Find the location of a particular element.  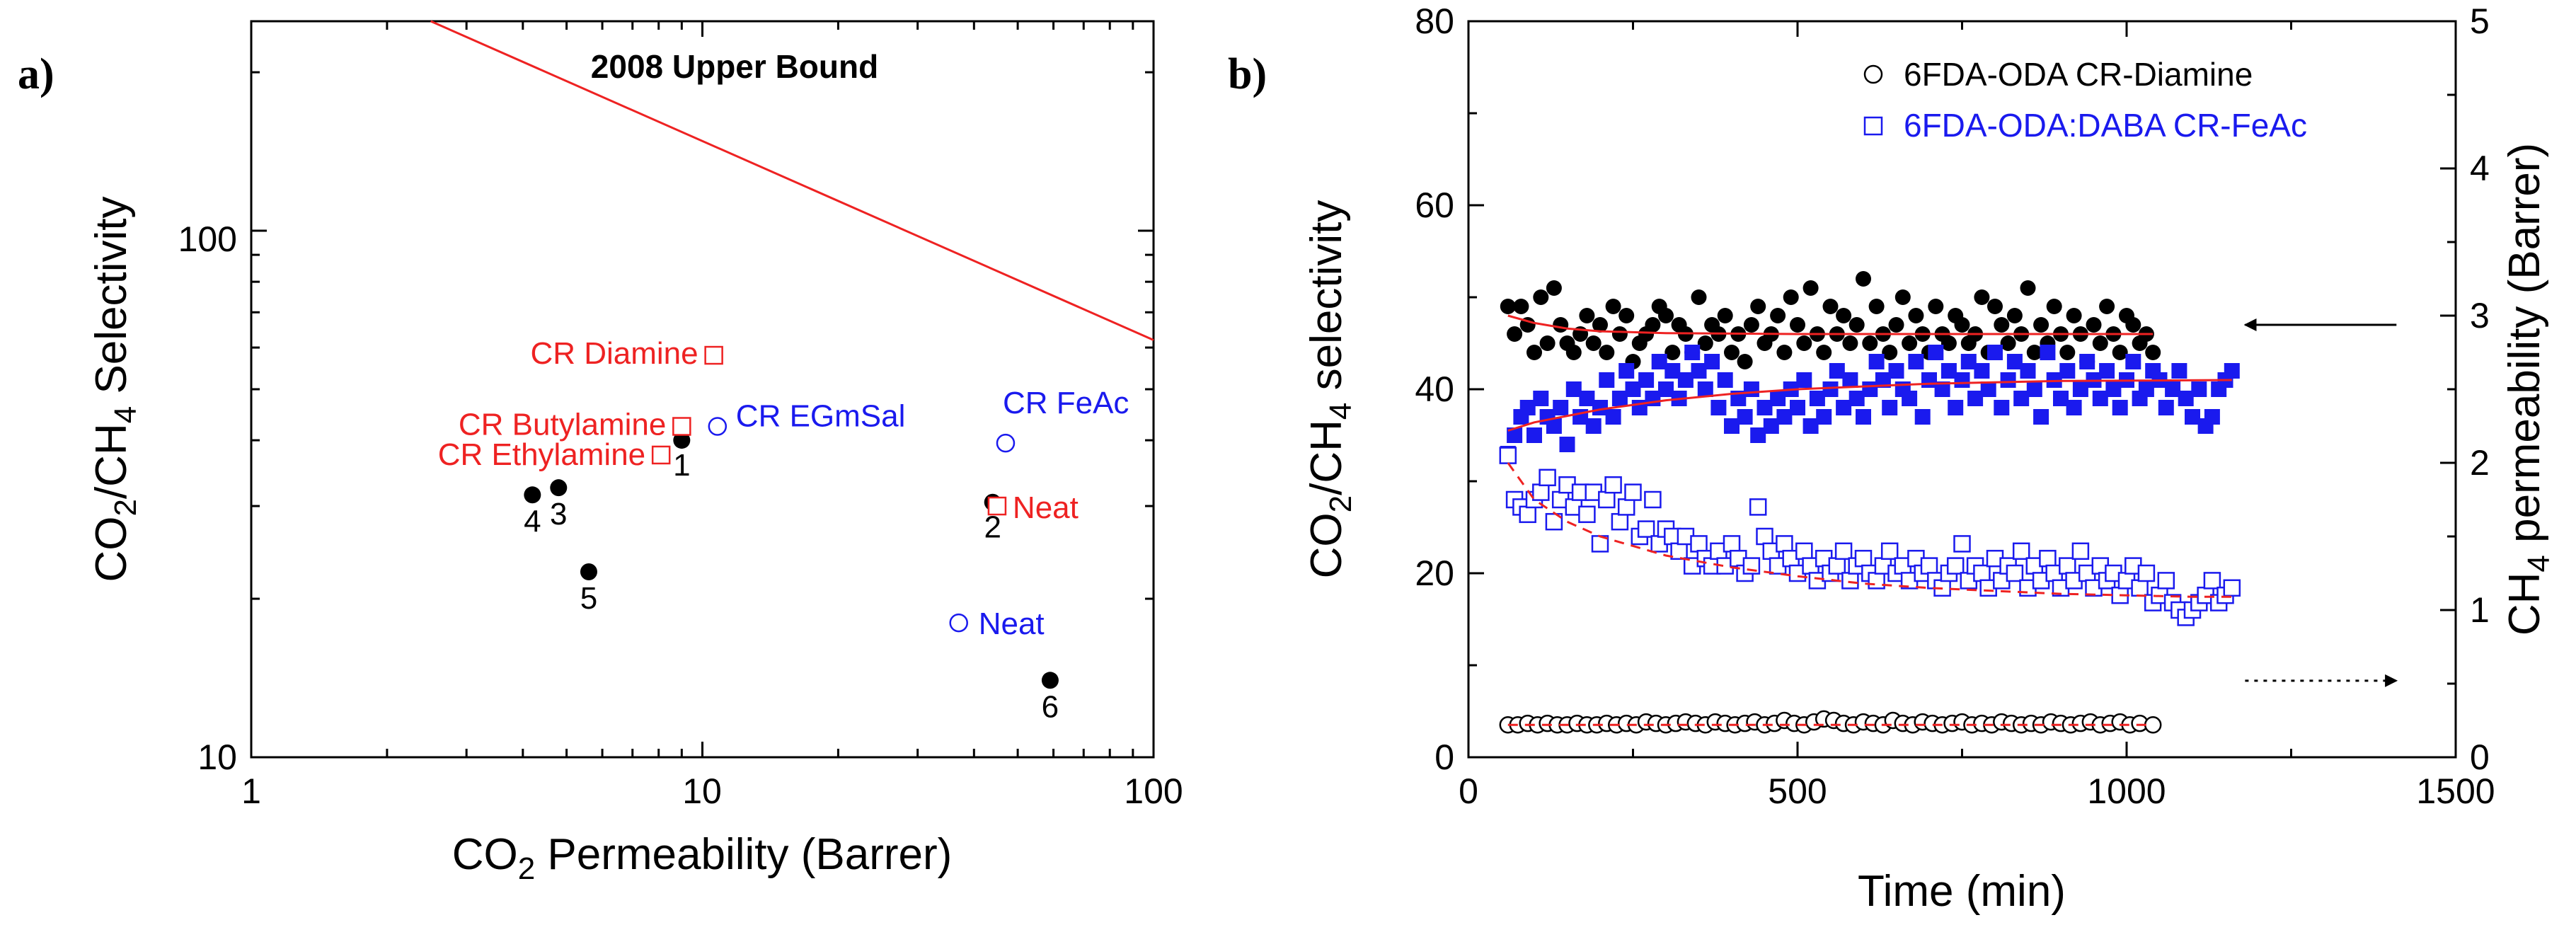

fit-feac-permeability is located at coordinates (1870, 530).